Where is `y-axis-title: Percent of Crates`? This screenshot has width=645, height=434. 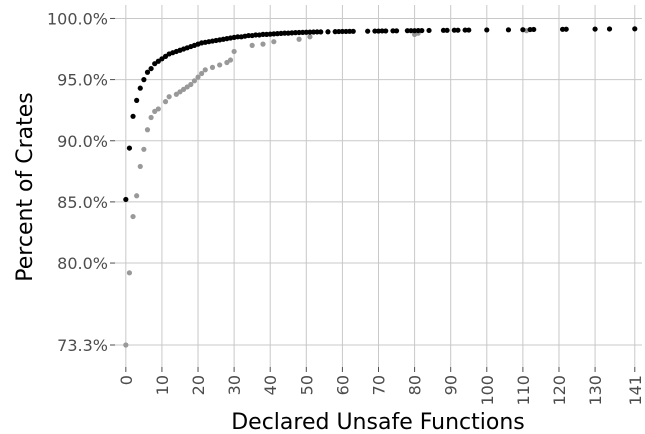
y-axis-title: Percent of Crates is located at coordinates (25, 186).